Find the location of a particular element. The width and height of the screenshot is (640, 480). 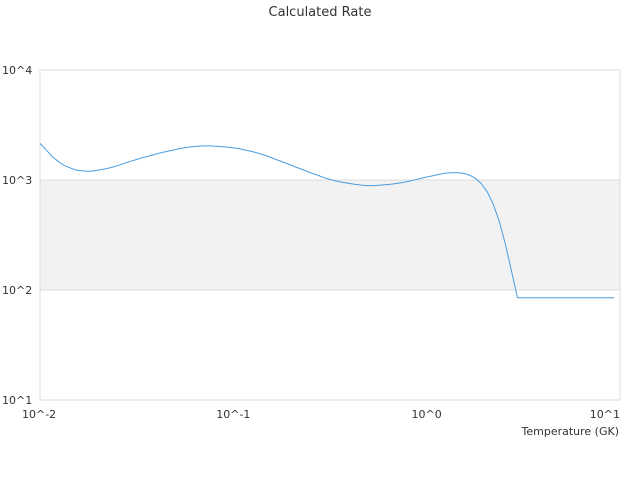

y-tick-label: 10^4 is located at coordinates (17, 70).